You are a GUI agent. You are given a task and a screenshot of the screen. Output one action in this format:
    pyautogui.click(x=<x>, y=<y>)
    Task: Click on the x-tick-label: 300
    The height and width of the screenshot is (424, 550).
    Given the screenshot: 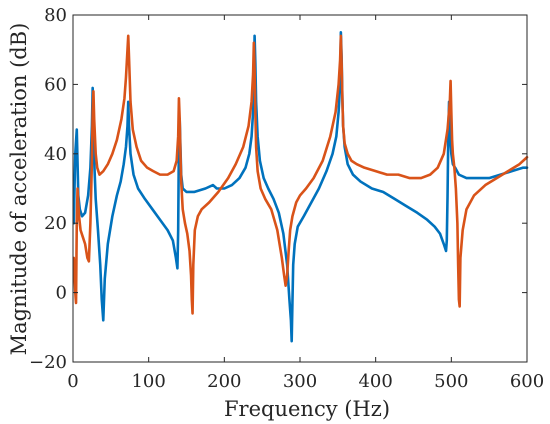 What is the action you would take?
    pyautogui.click(x=300, y=381)
    